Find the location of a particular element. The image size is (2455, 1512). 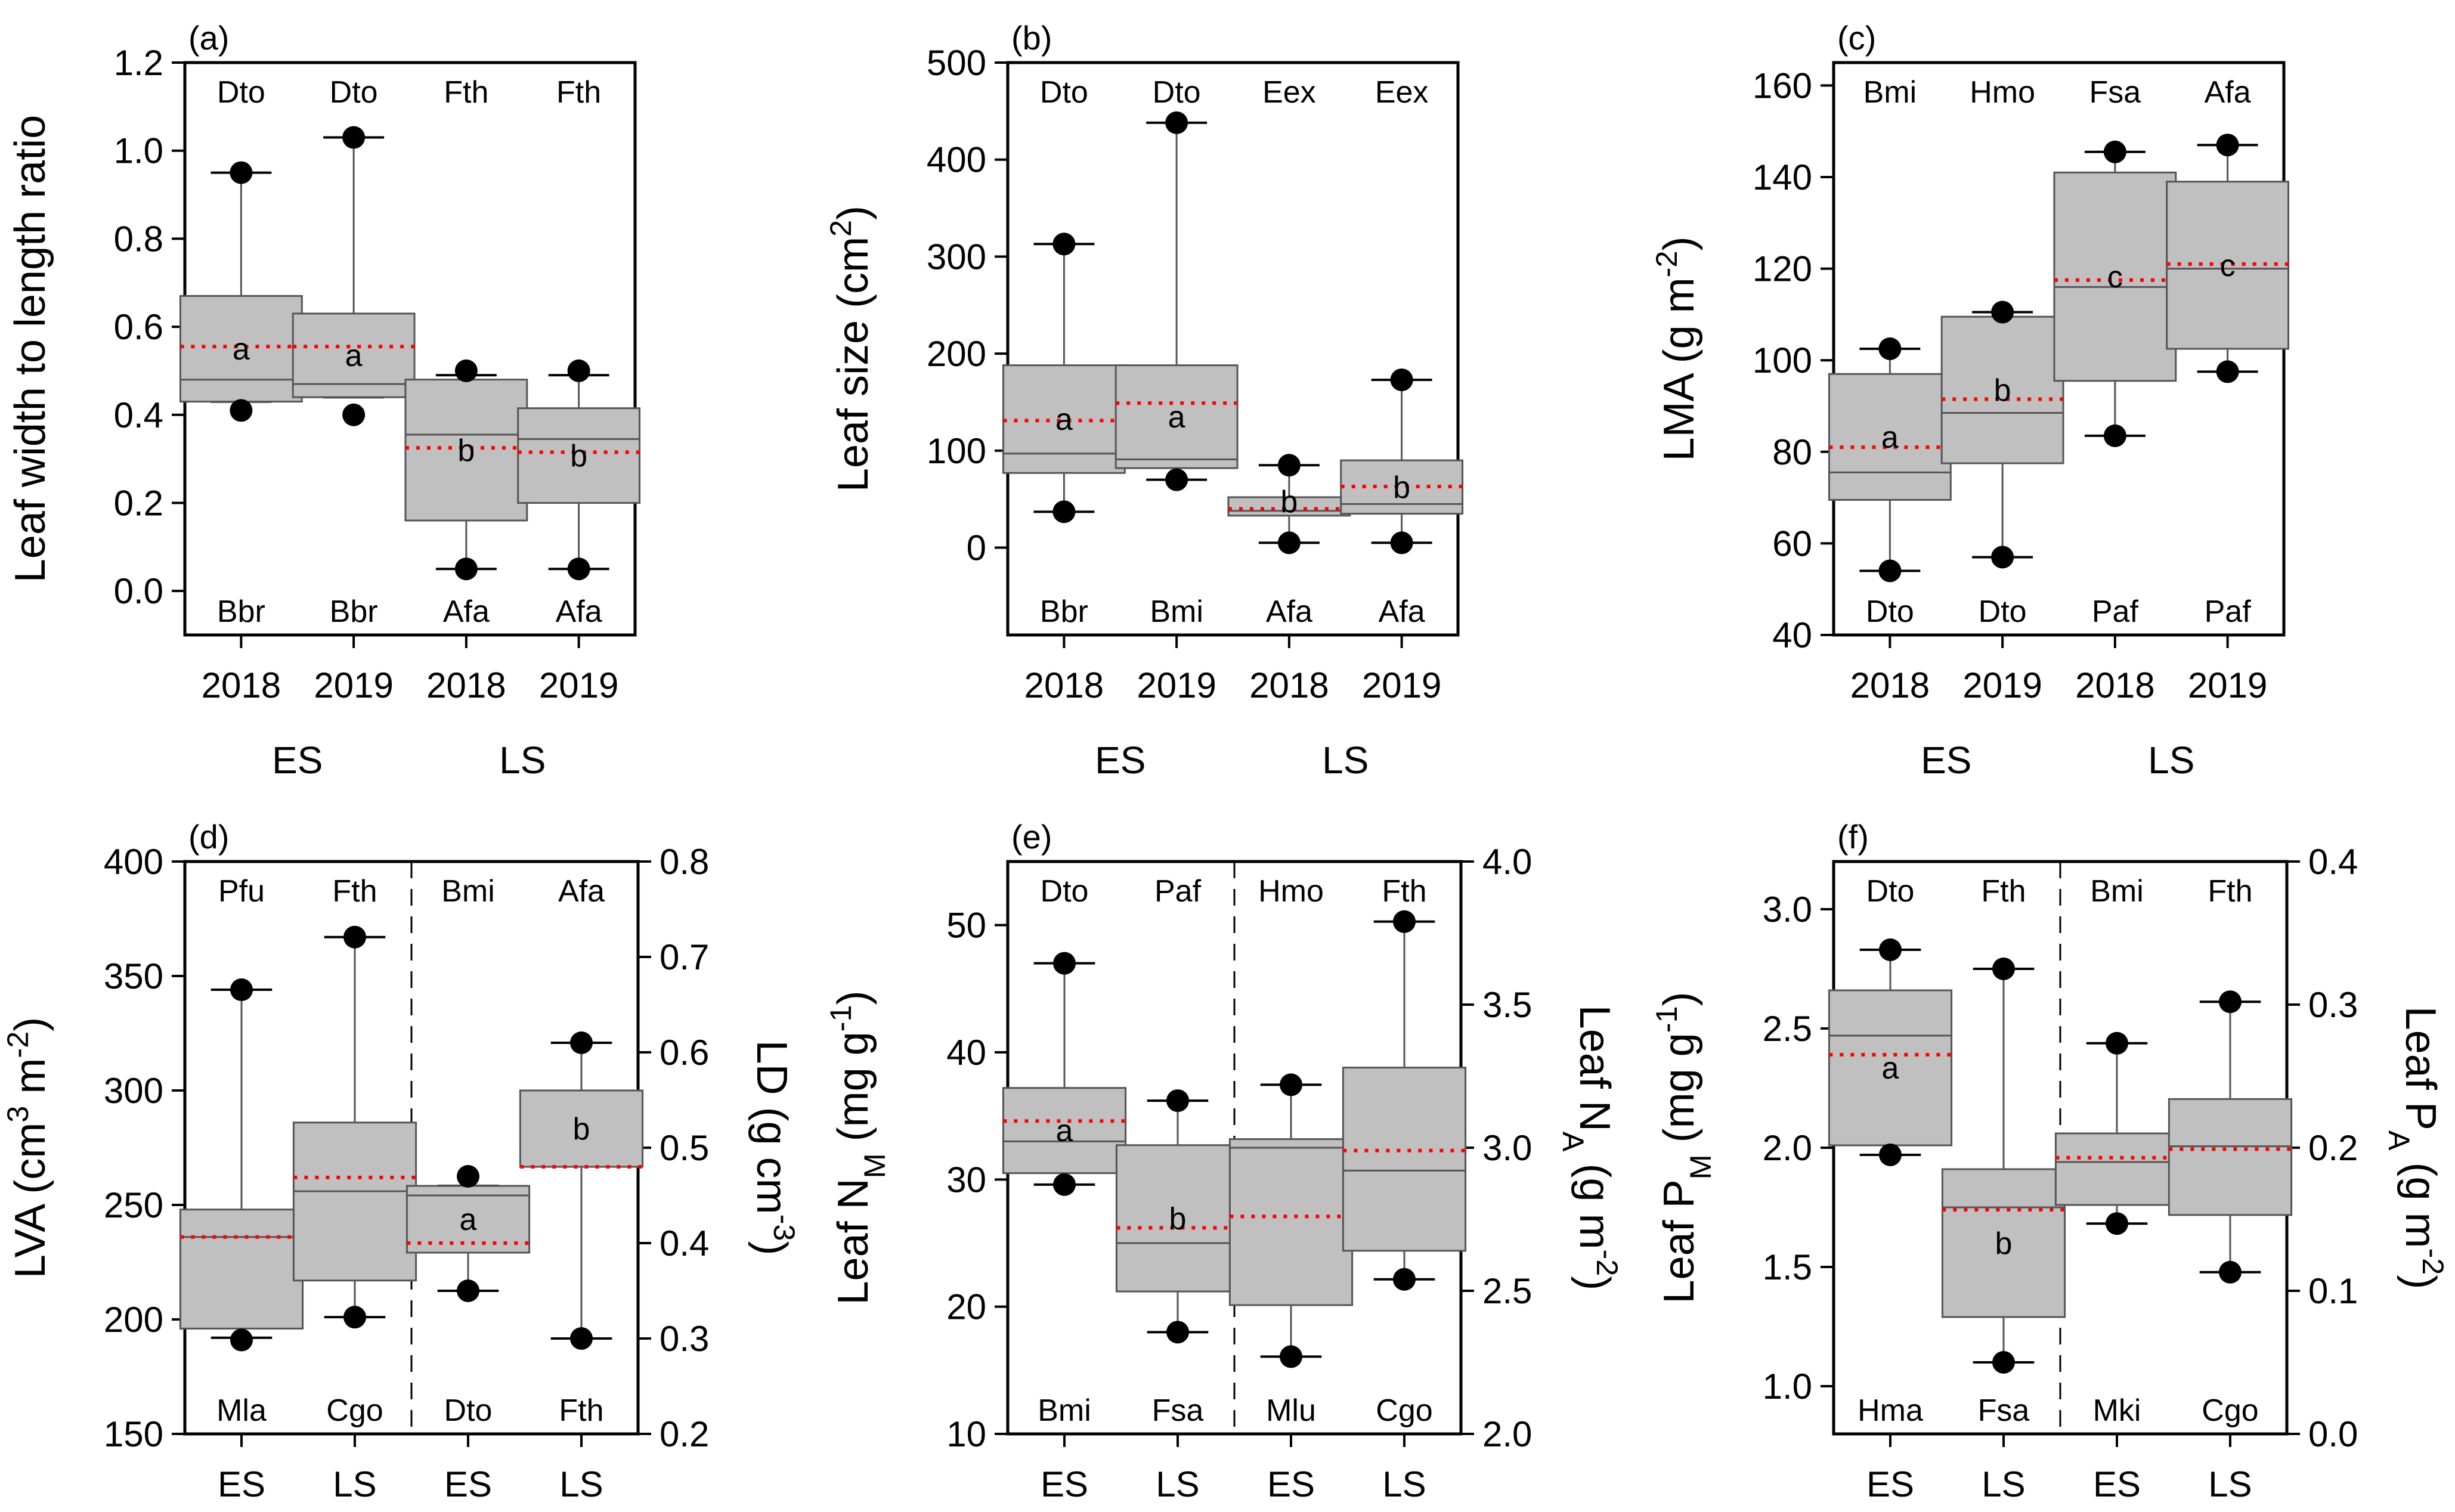

species-bottom-label: Cgo is located at coordinates (1404, 1410).